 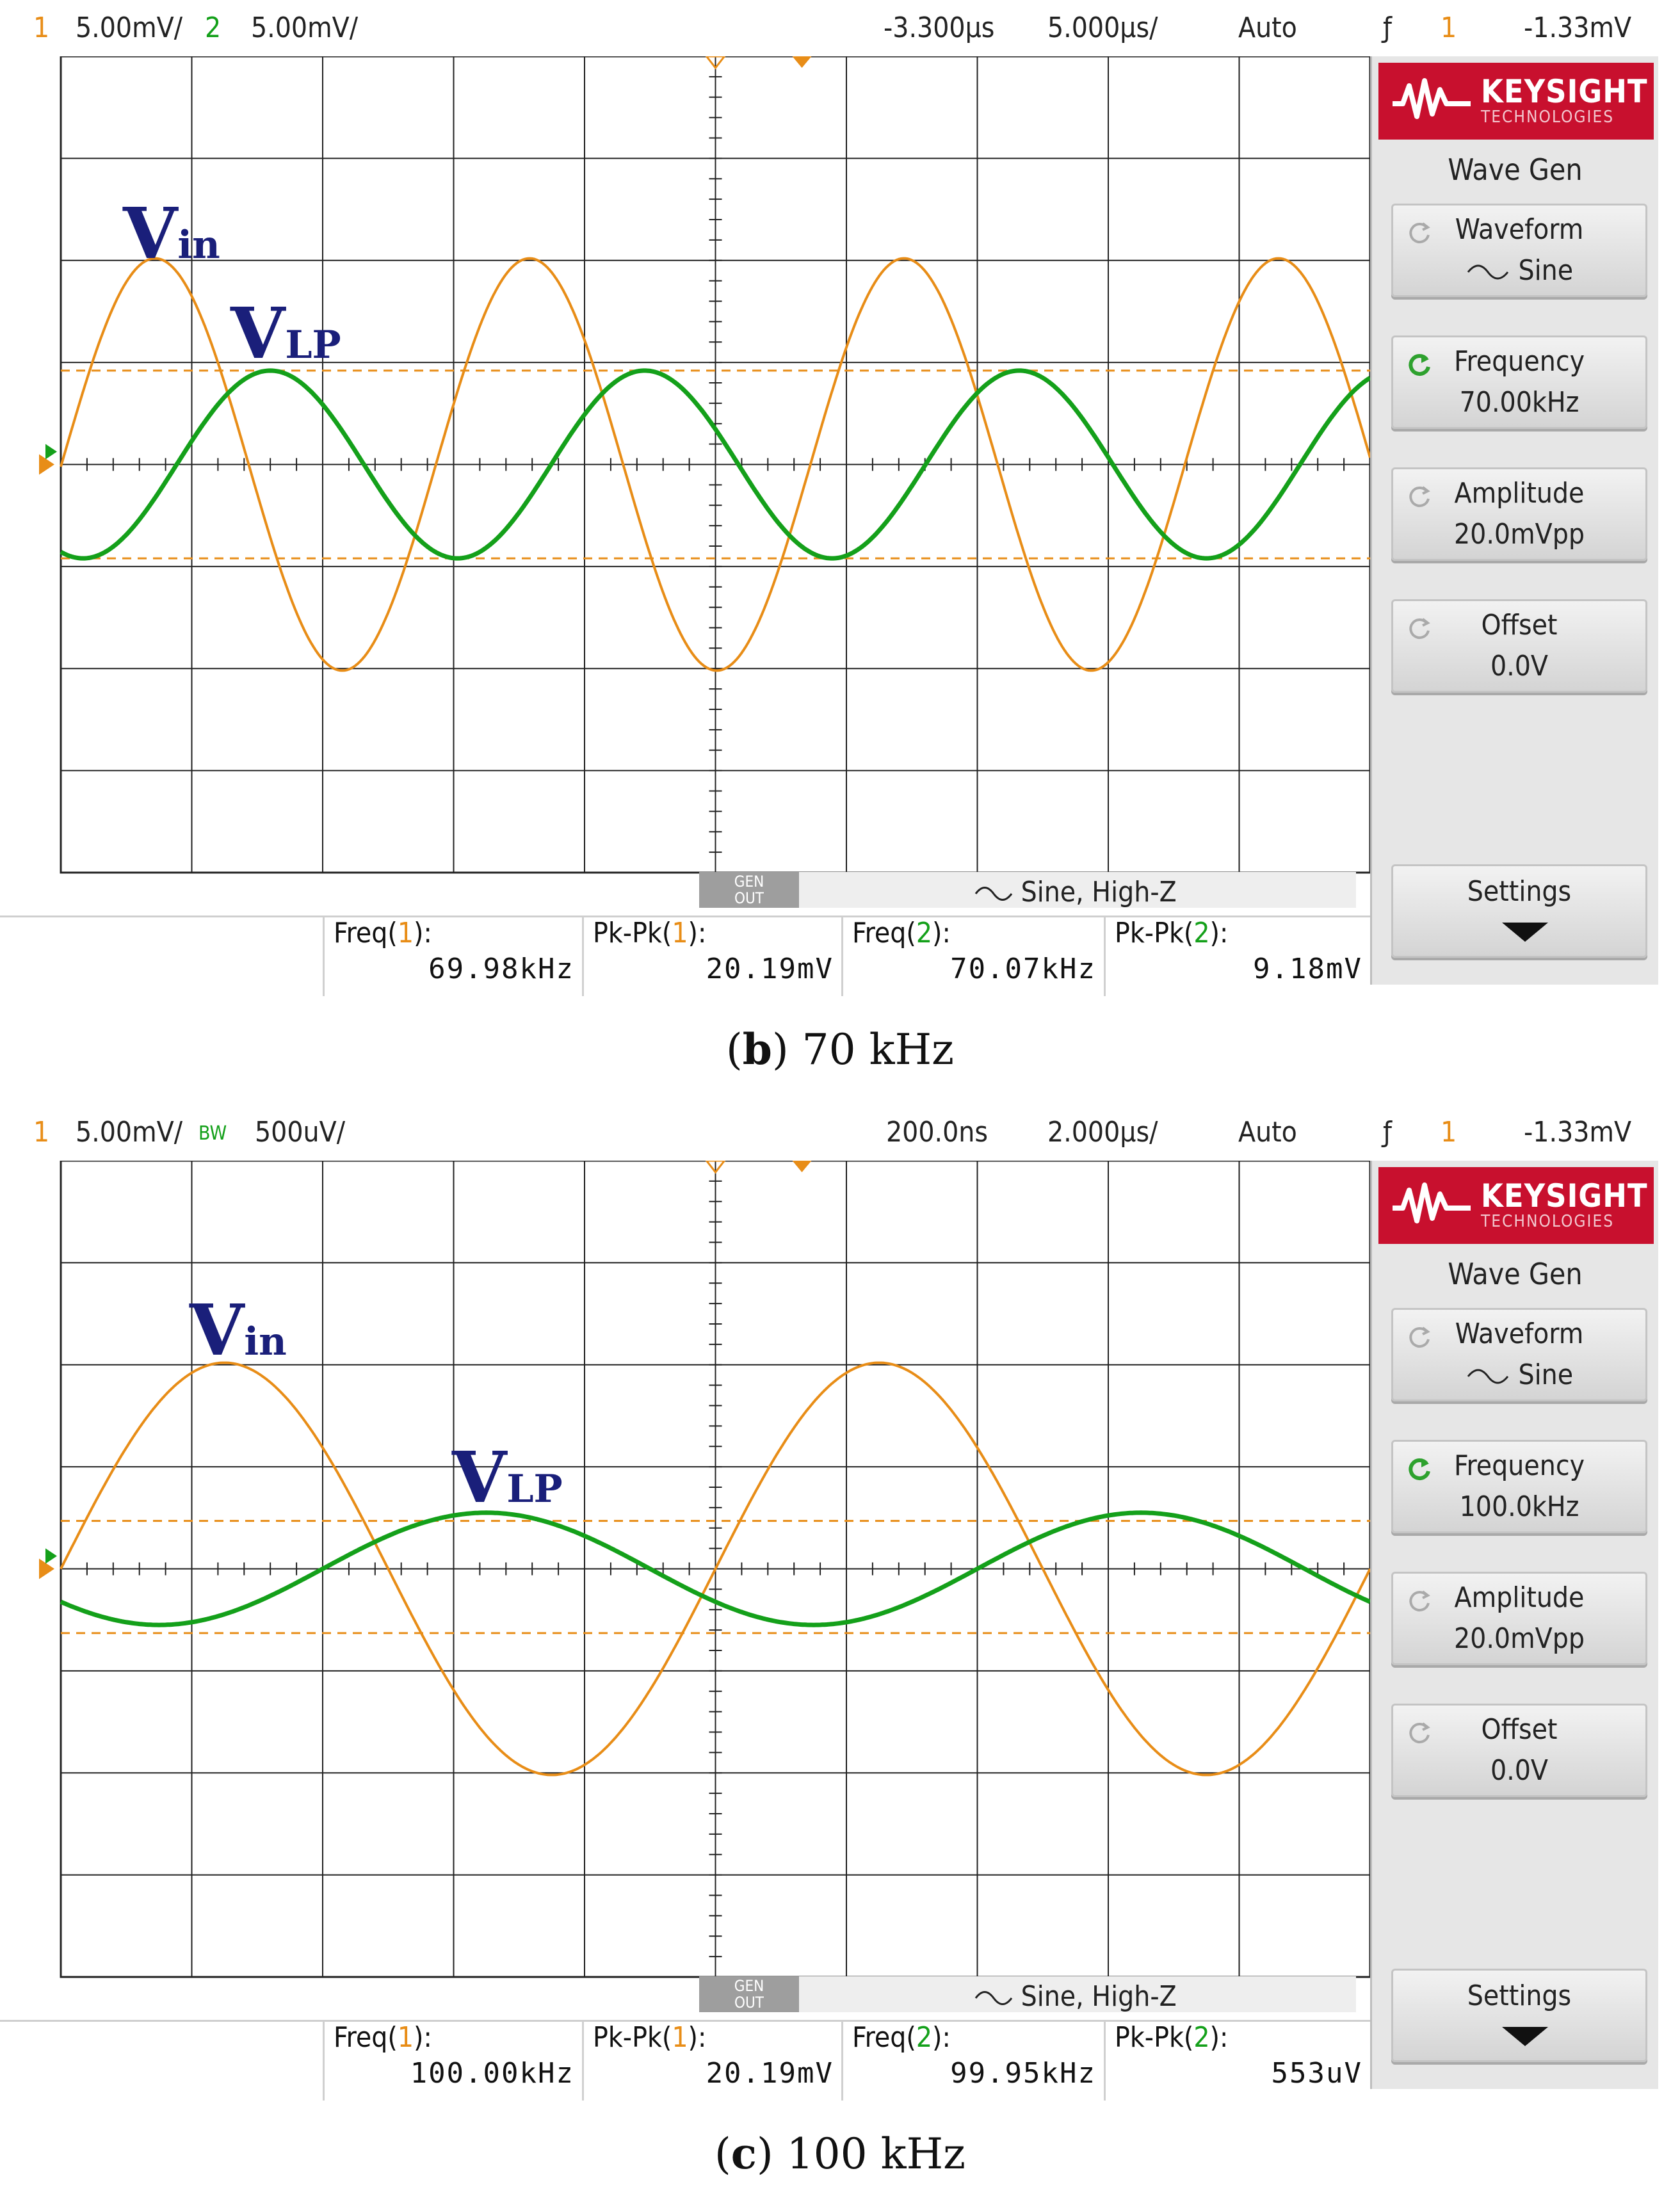 I want to click on time-scale: 5.000µs/, so click(x=1102, y=28).